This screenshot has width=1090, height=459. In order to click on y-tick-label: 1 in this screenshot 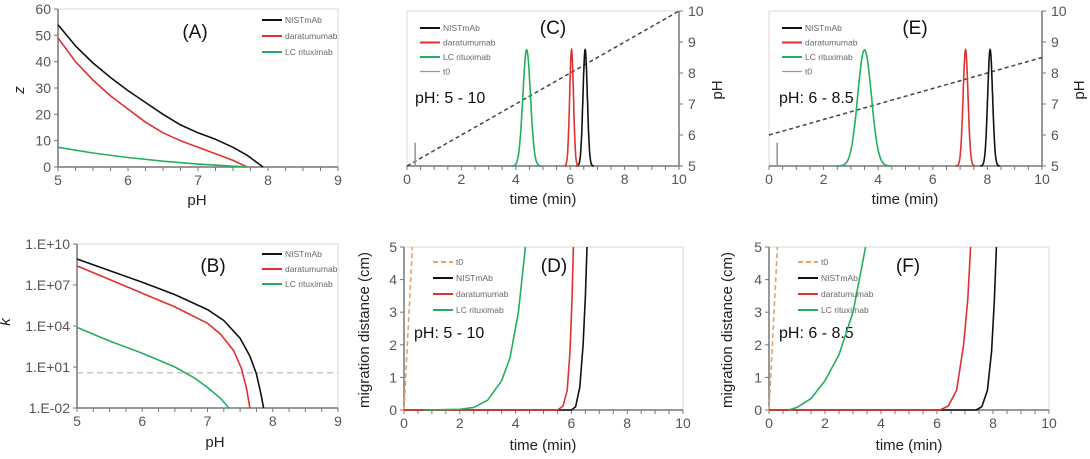, I will do `click(758, 377)`.